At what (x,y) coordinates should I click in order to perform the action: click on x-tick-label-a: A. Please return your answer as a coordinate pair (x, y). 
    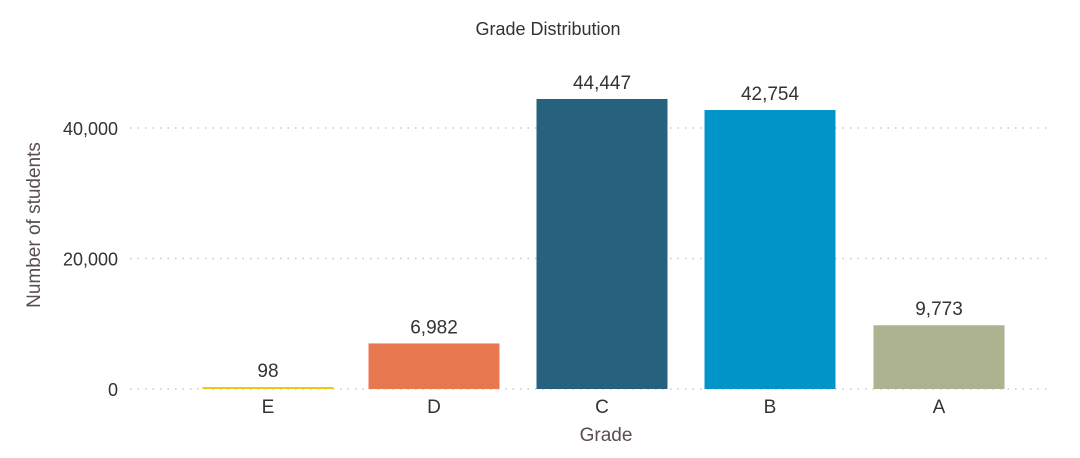
    Looking at the image, I should click on (939, 407).